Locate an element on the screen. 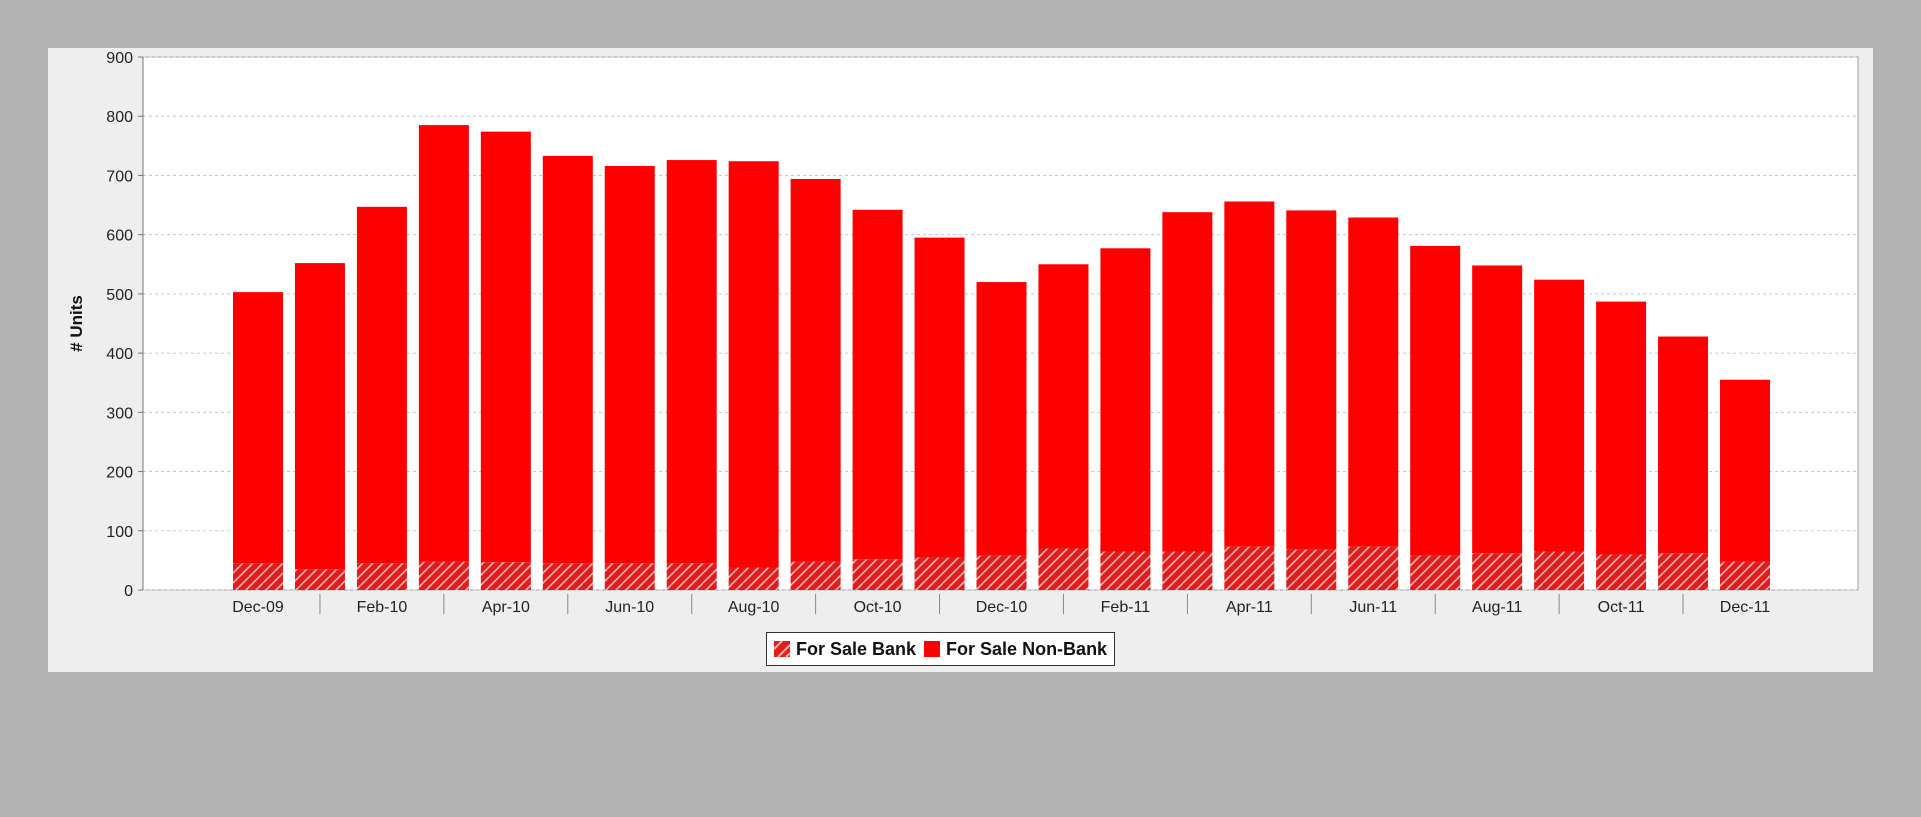 The height and width of the screenshot is (817, 1921). legend-label-nonbank: For Sale Non-Bank is located at coordinates (1027, 648).